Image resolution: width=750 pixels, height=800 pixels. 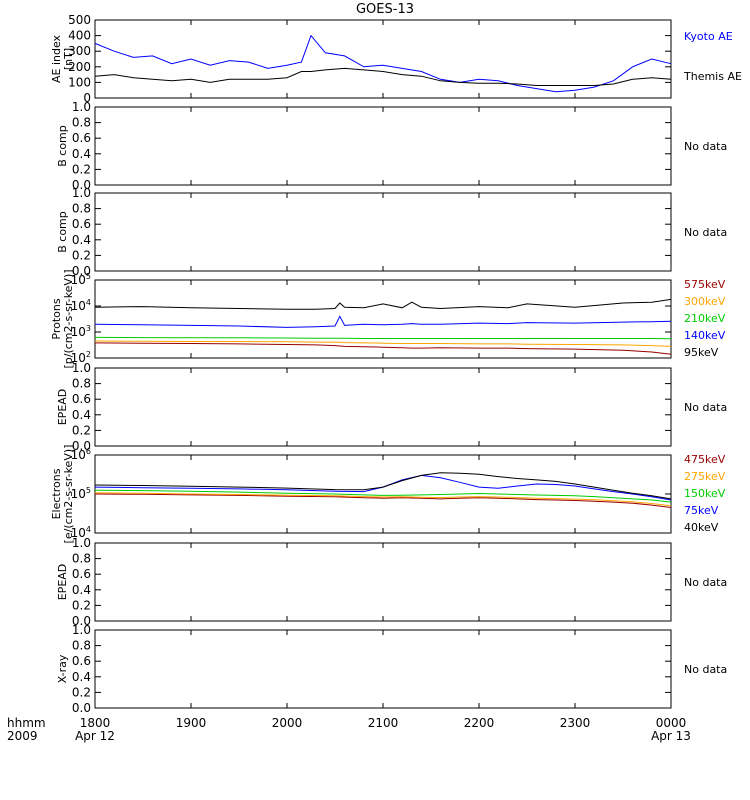 I want to click on legend-entry: 275keV, so click(x=705, y=476).